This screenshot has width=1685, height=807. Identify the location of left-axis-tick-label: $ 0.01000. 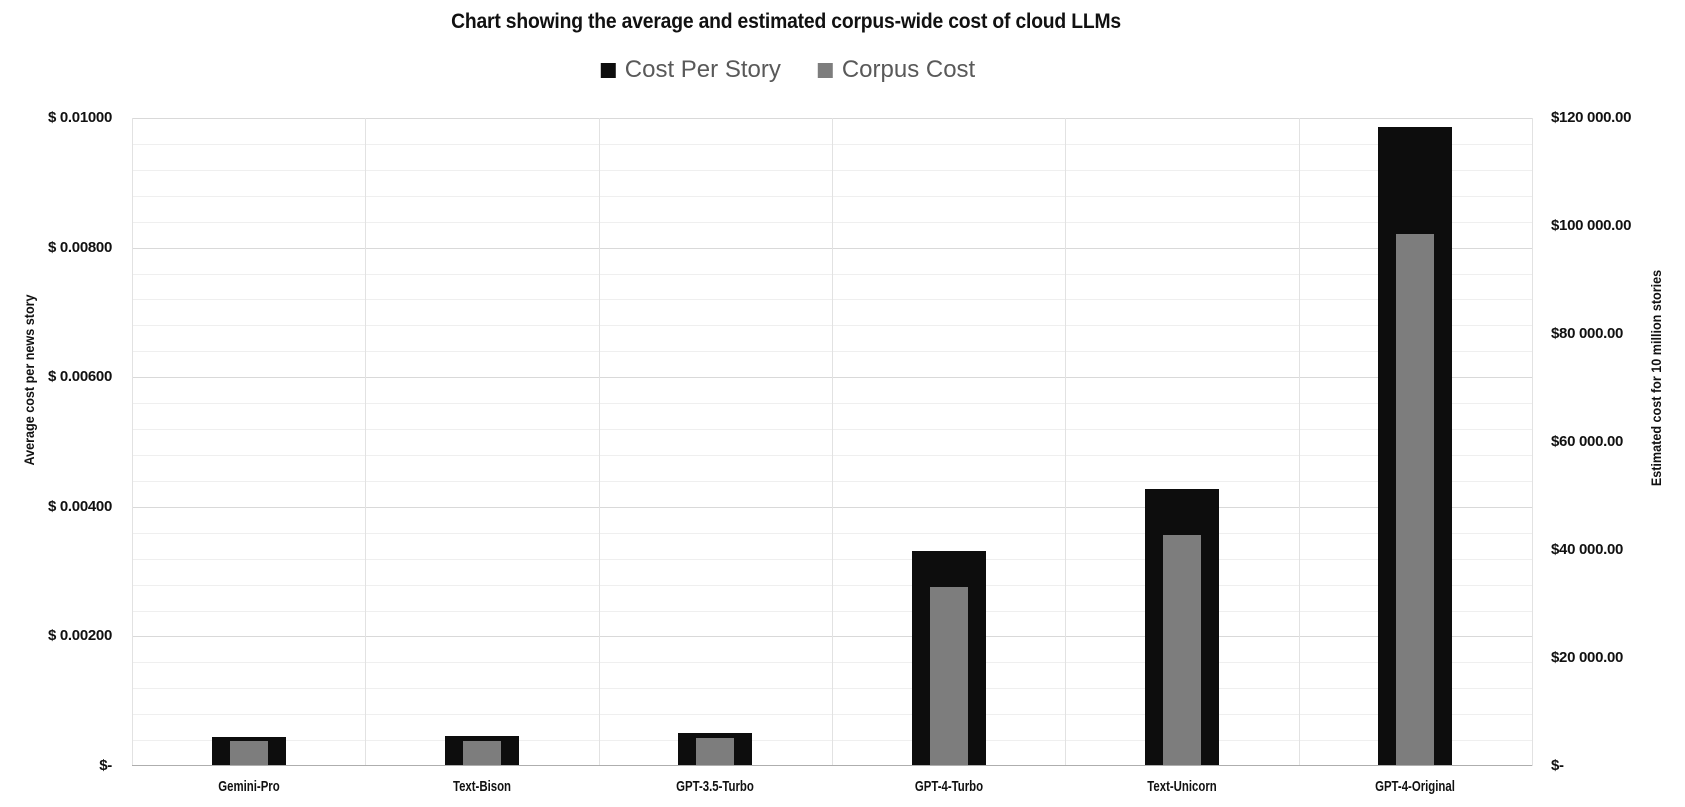
(79, 117).